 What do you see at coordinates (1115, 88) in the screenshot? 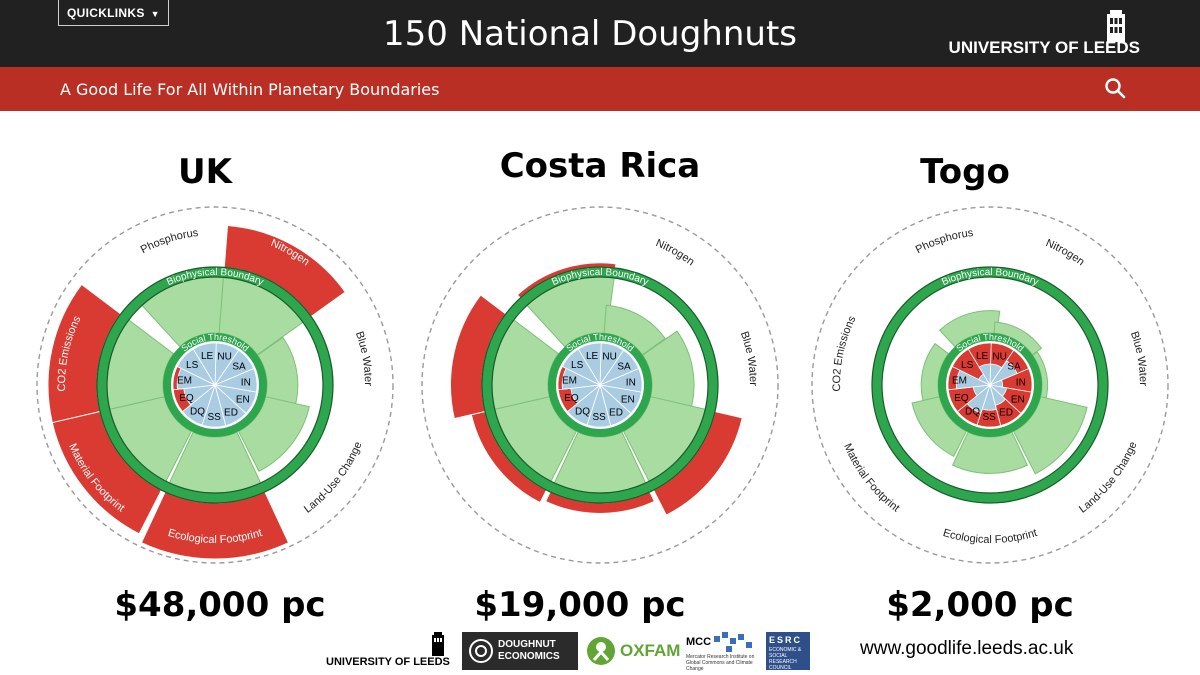
I see `search-icon` at bounding box center [1115, 88].